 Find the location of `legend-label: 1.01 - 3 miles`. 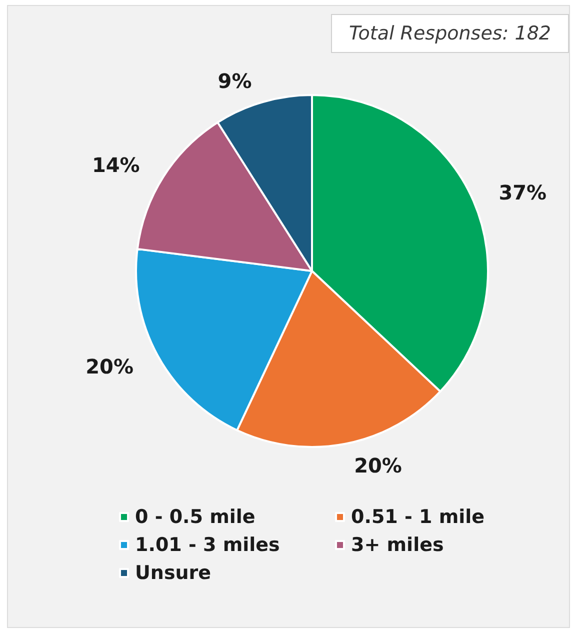

legend-label: 1.01 - 3 miles is located at coordinates (207, 545).